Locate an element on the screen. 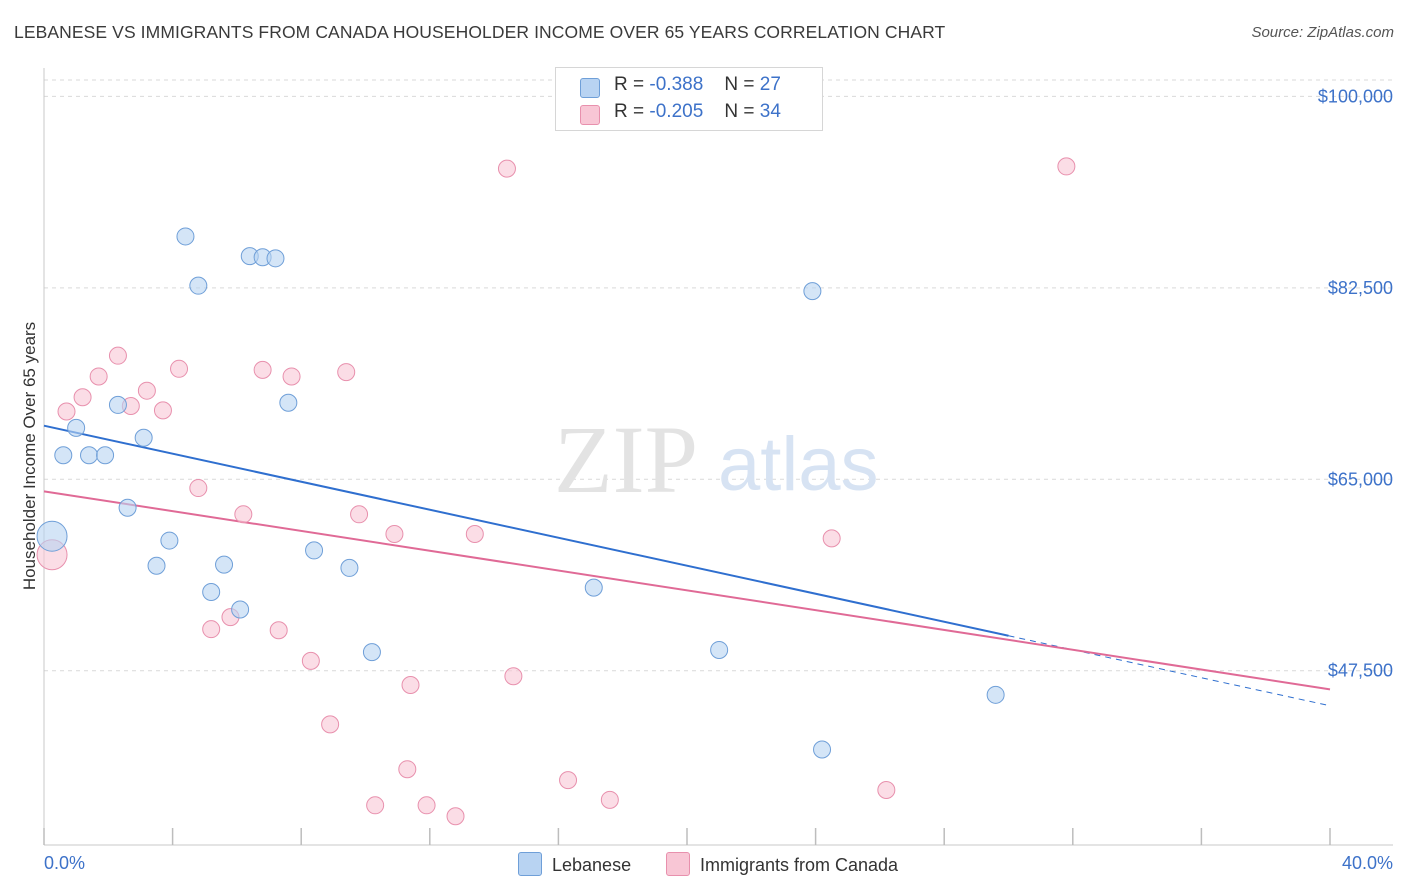  legend-n-value: 27 is located at coordinates (770, 84).